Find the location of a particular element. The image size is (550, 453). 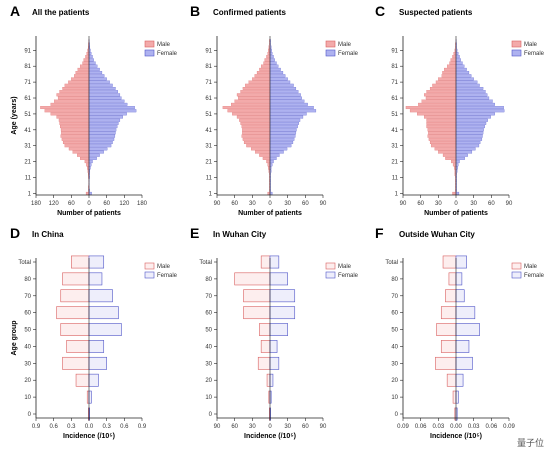

x-tick-label: 0 is located at coordinates (270, 427).